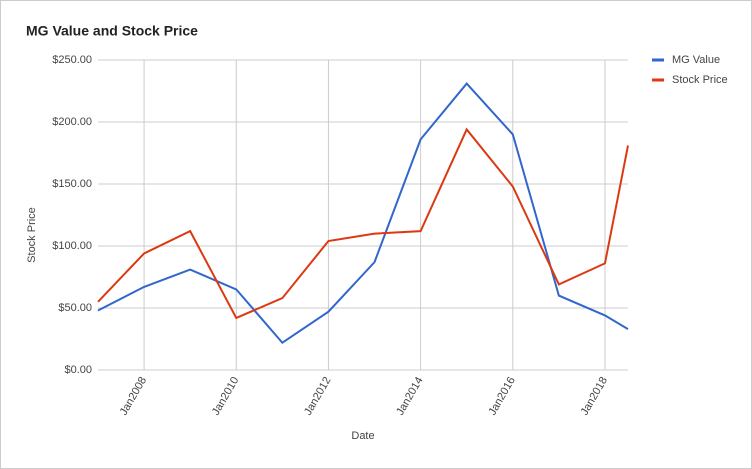 This screenshot has height=469, width=752. Describe the element at coordinates (112, 31) in the screenshot. I see `chart-title: MG Value and Stock Price` at that location.